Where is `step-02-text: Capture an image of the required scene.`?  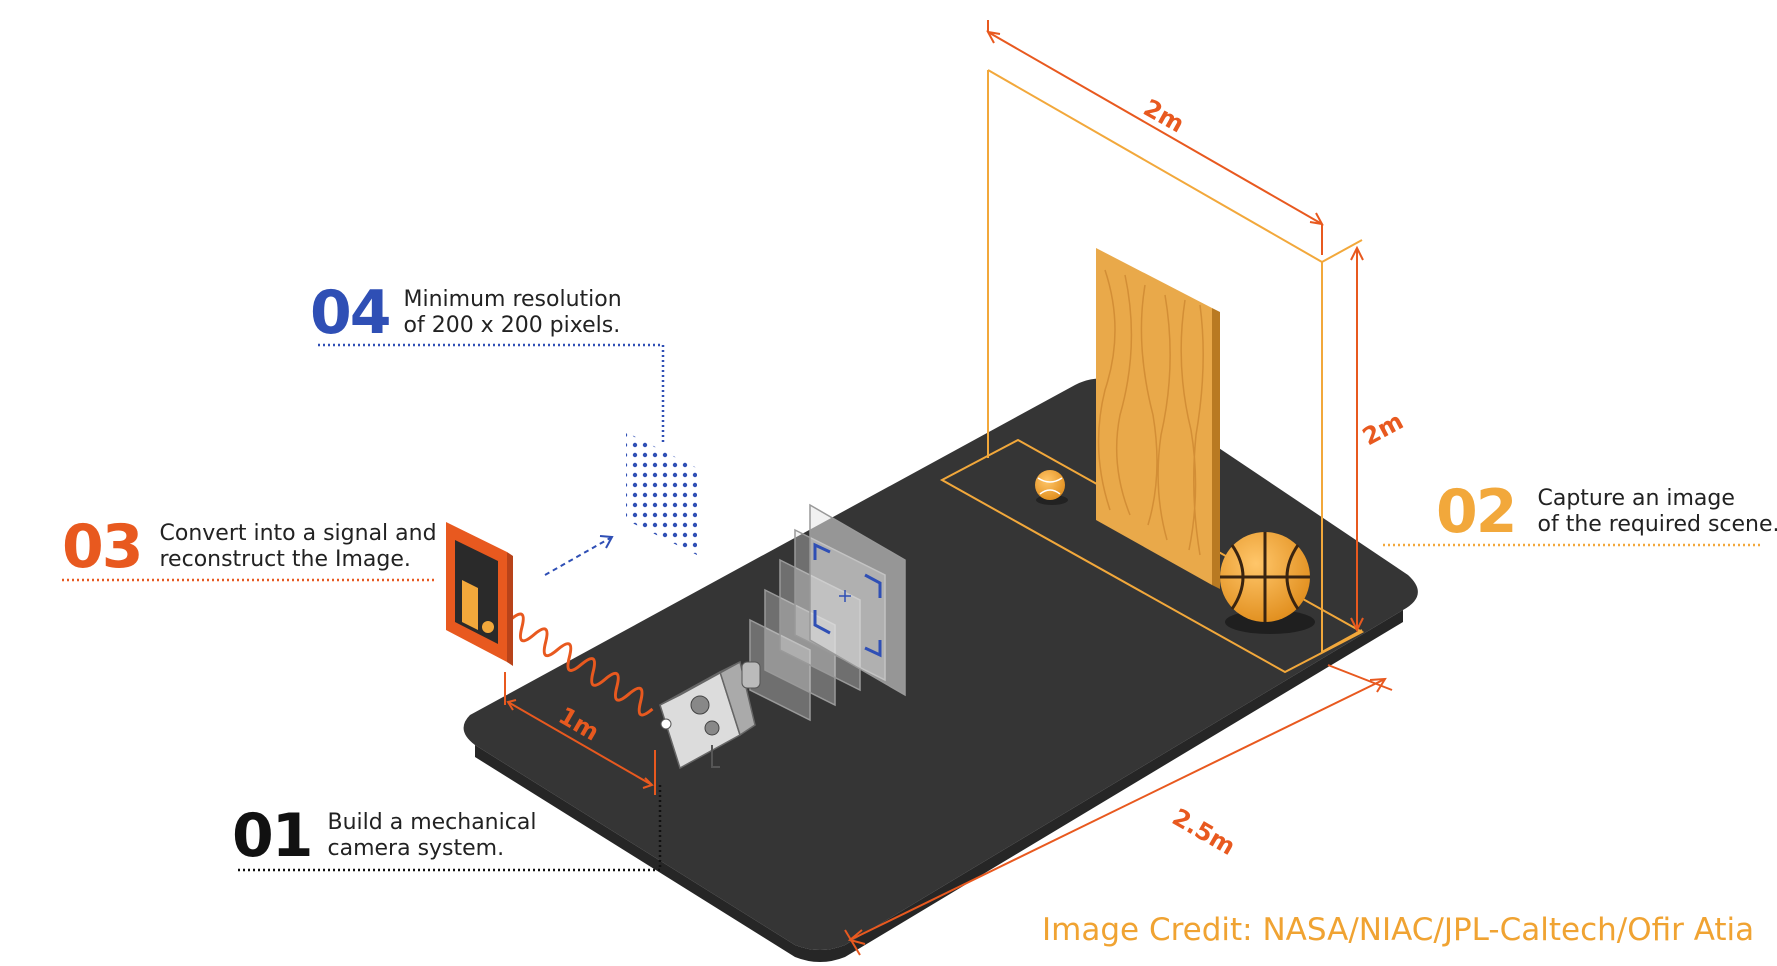
step-02-text: Capture an image of the required scene. is located at coordinates (1657, 512).